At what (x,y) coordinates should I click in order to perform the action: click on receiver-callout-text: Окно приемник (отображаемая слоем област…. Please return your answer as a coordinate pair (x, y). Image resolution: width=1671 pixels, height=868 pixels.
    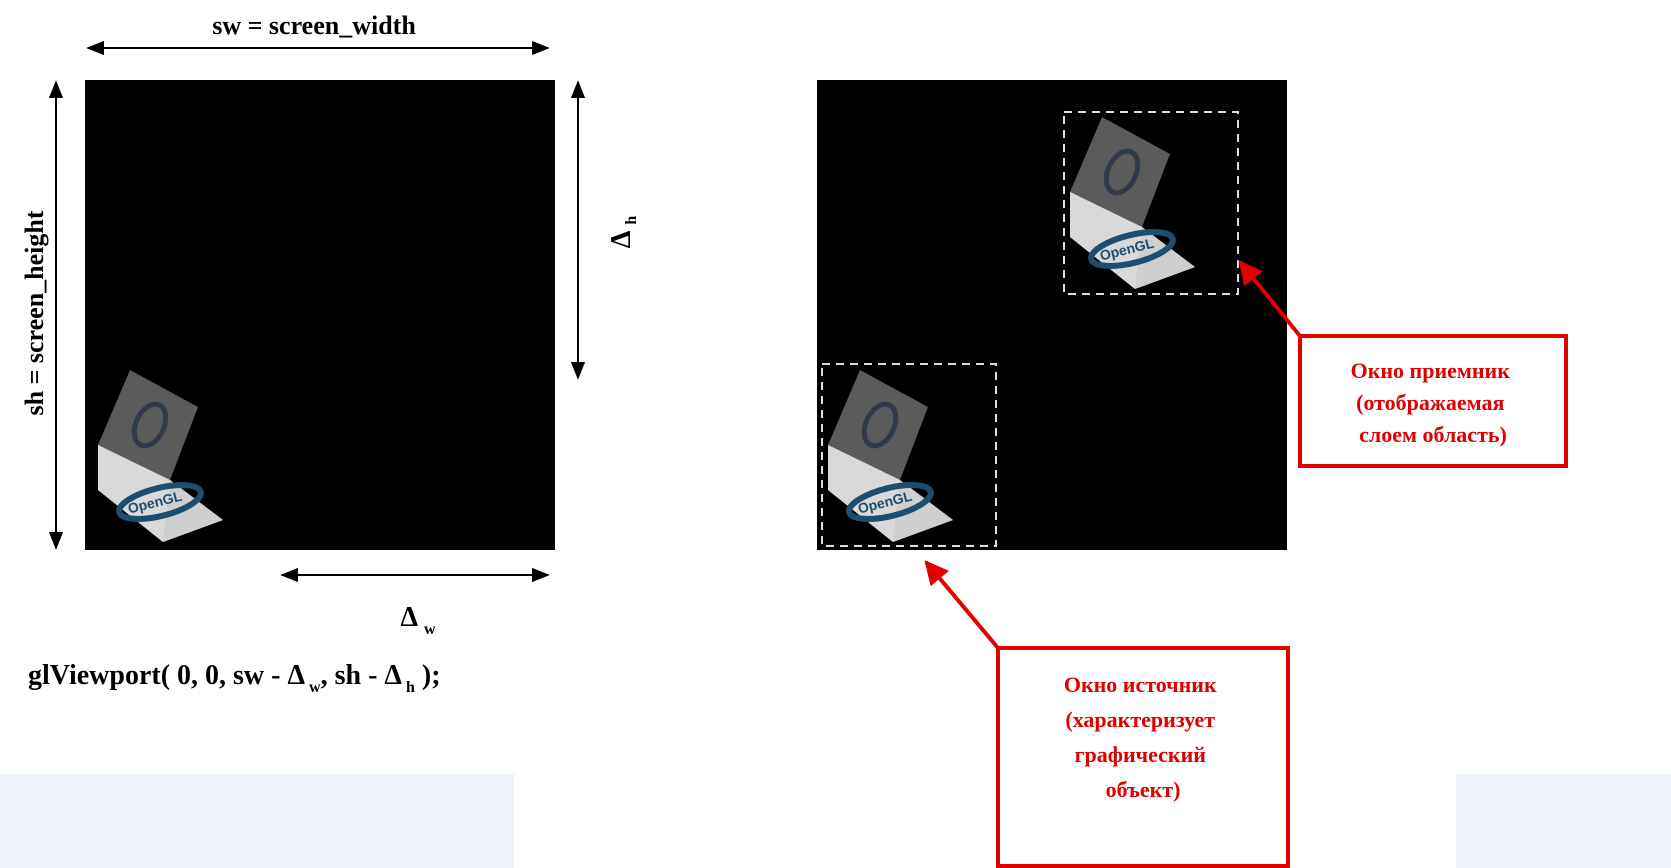
    Looking at the image, I should click on (1433, 402).